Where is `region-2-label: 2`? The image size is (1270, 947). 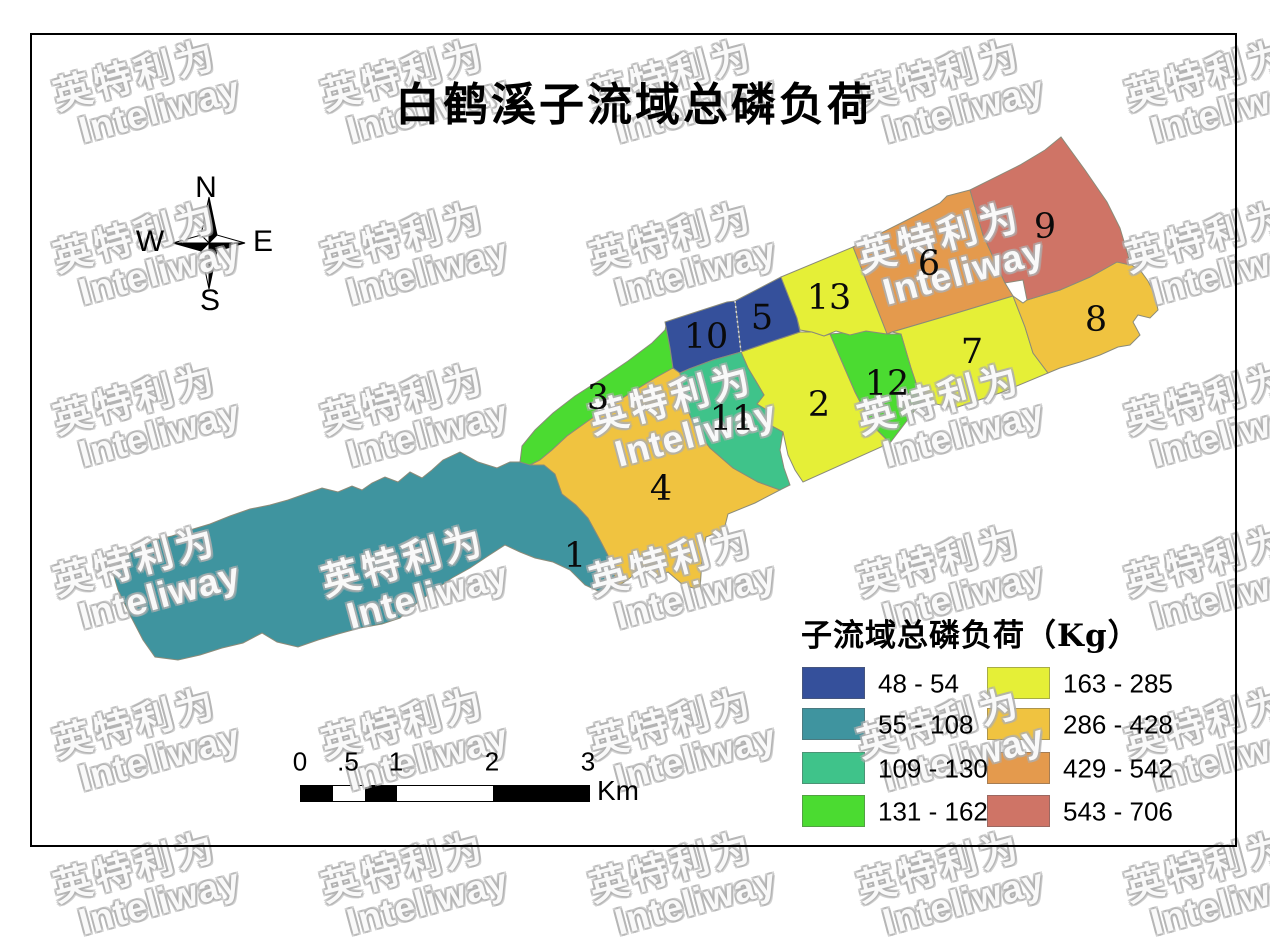
region-2-label: 2 is located at coordinates (819, 405).